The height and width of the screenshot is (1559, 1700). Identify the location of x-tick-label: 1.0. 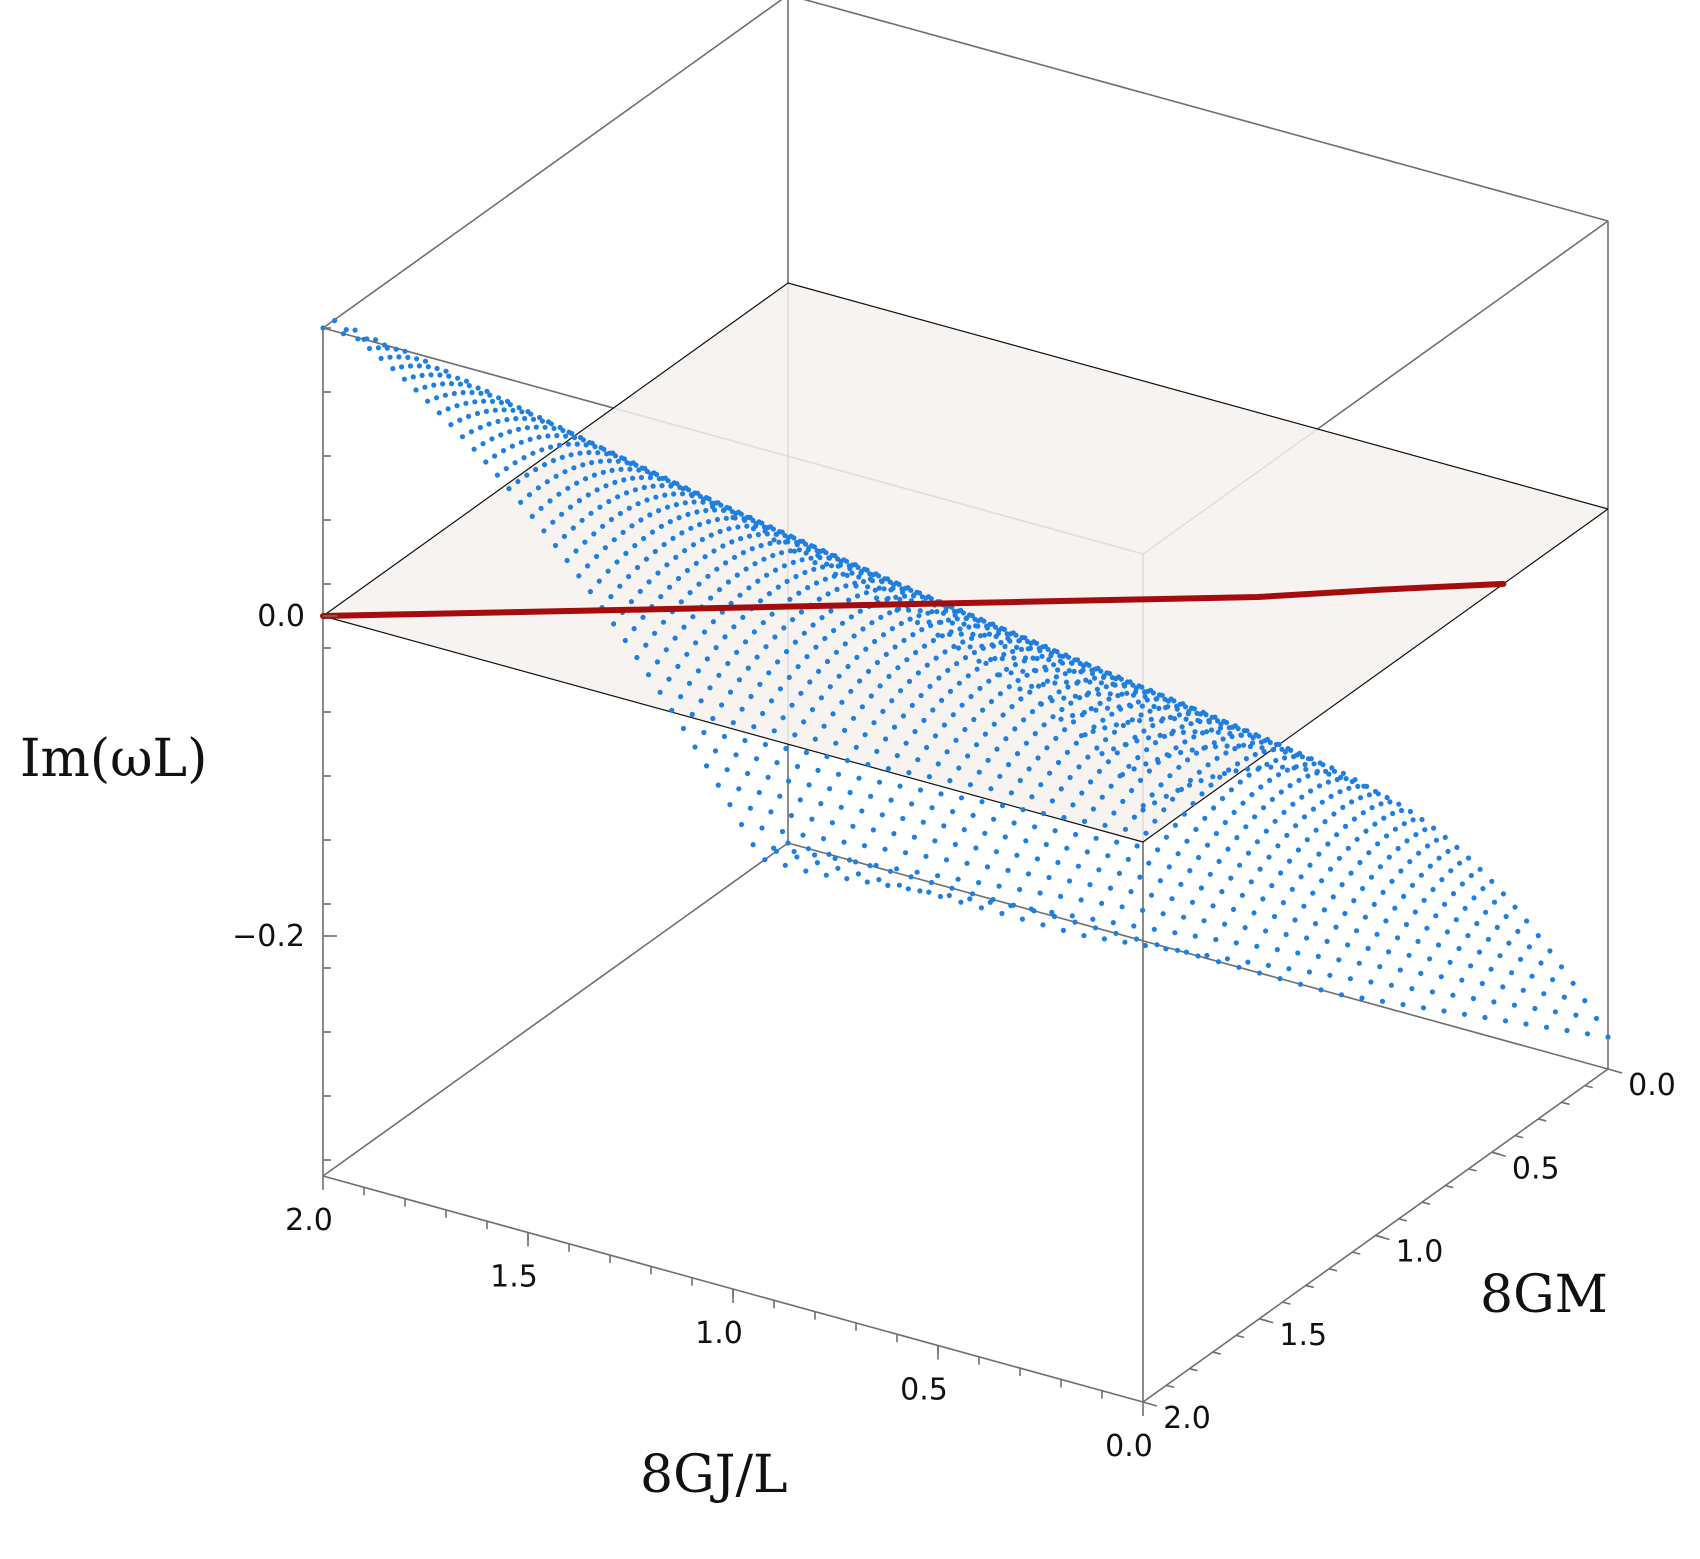
(719, 1333).